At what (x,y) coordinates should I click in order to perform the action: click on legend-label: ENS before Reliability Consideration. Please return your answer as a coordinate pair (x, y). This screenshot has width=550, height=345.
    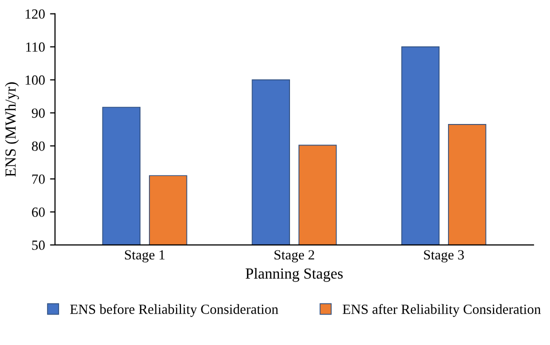
    Looking at the image, I should click on (174, 310).